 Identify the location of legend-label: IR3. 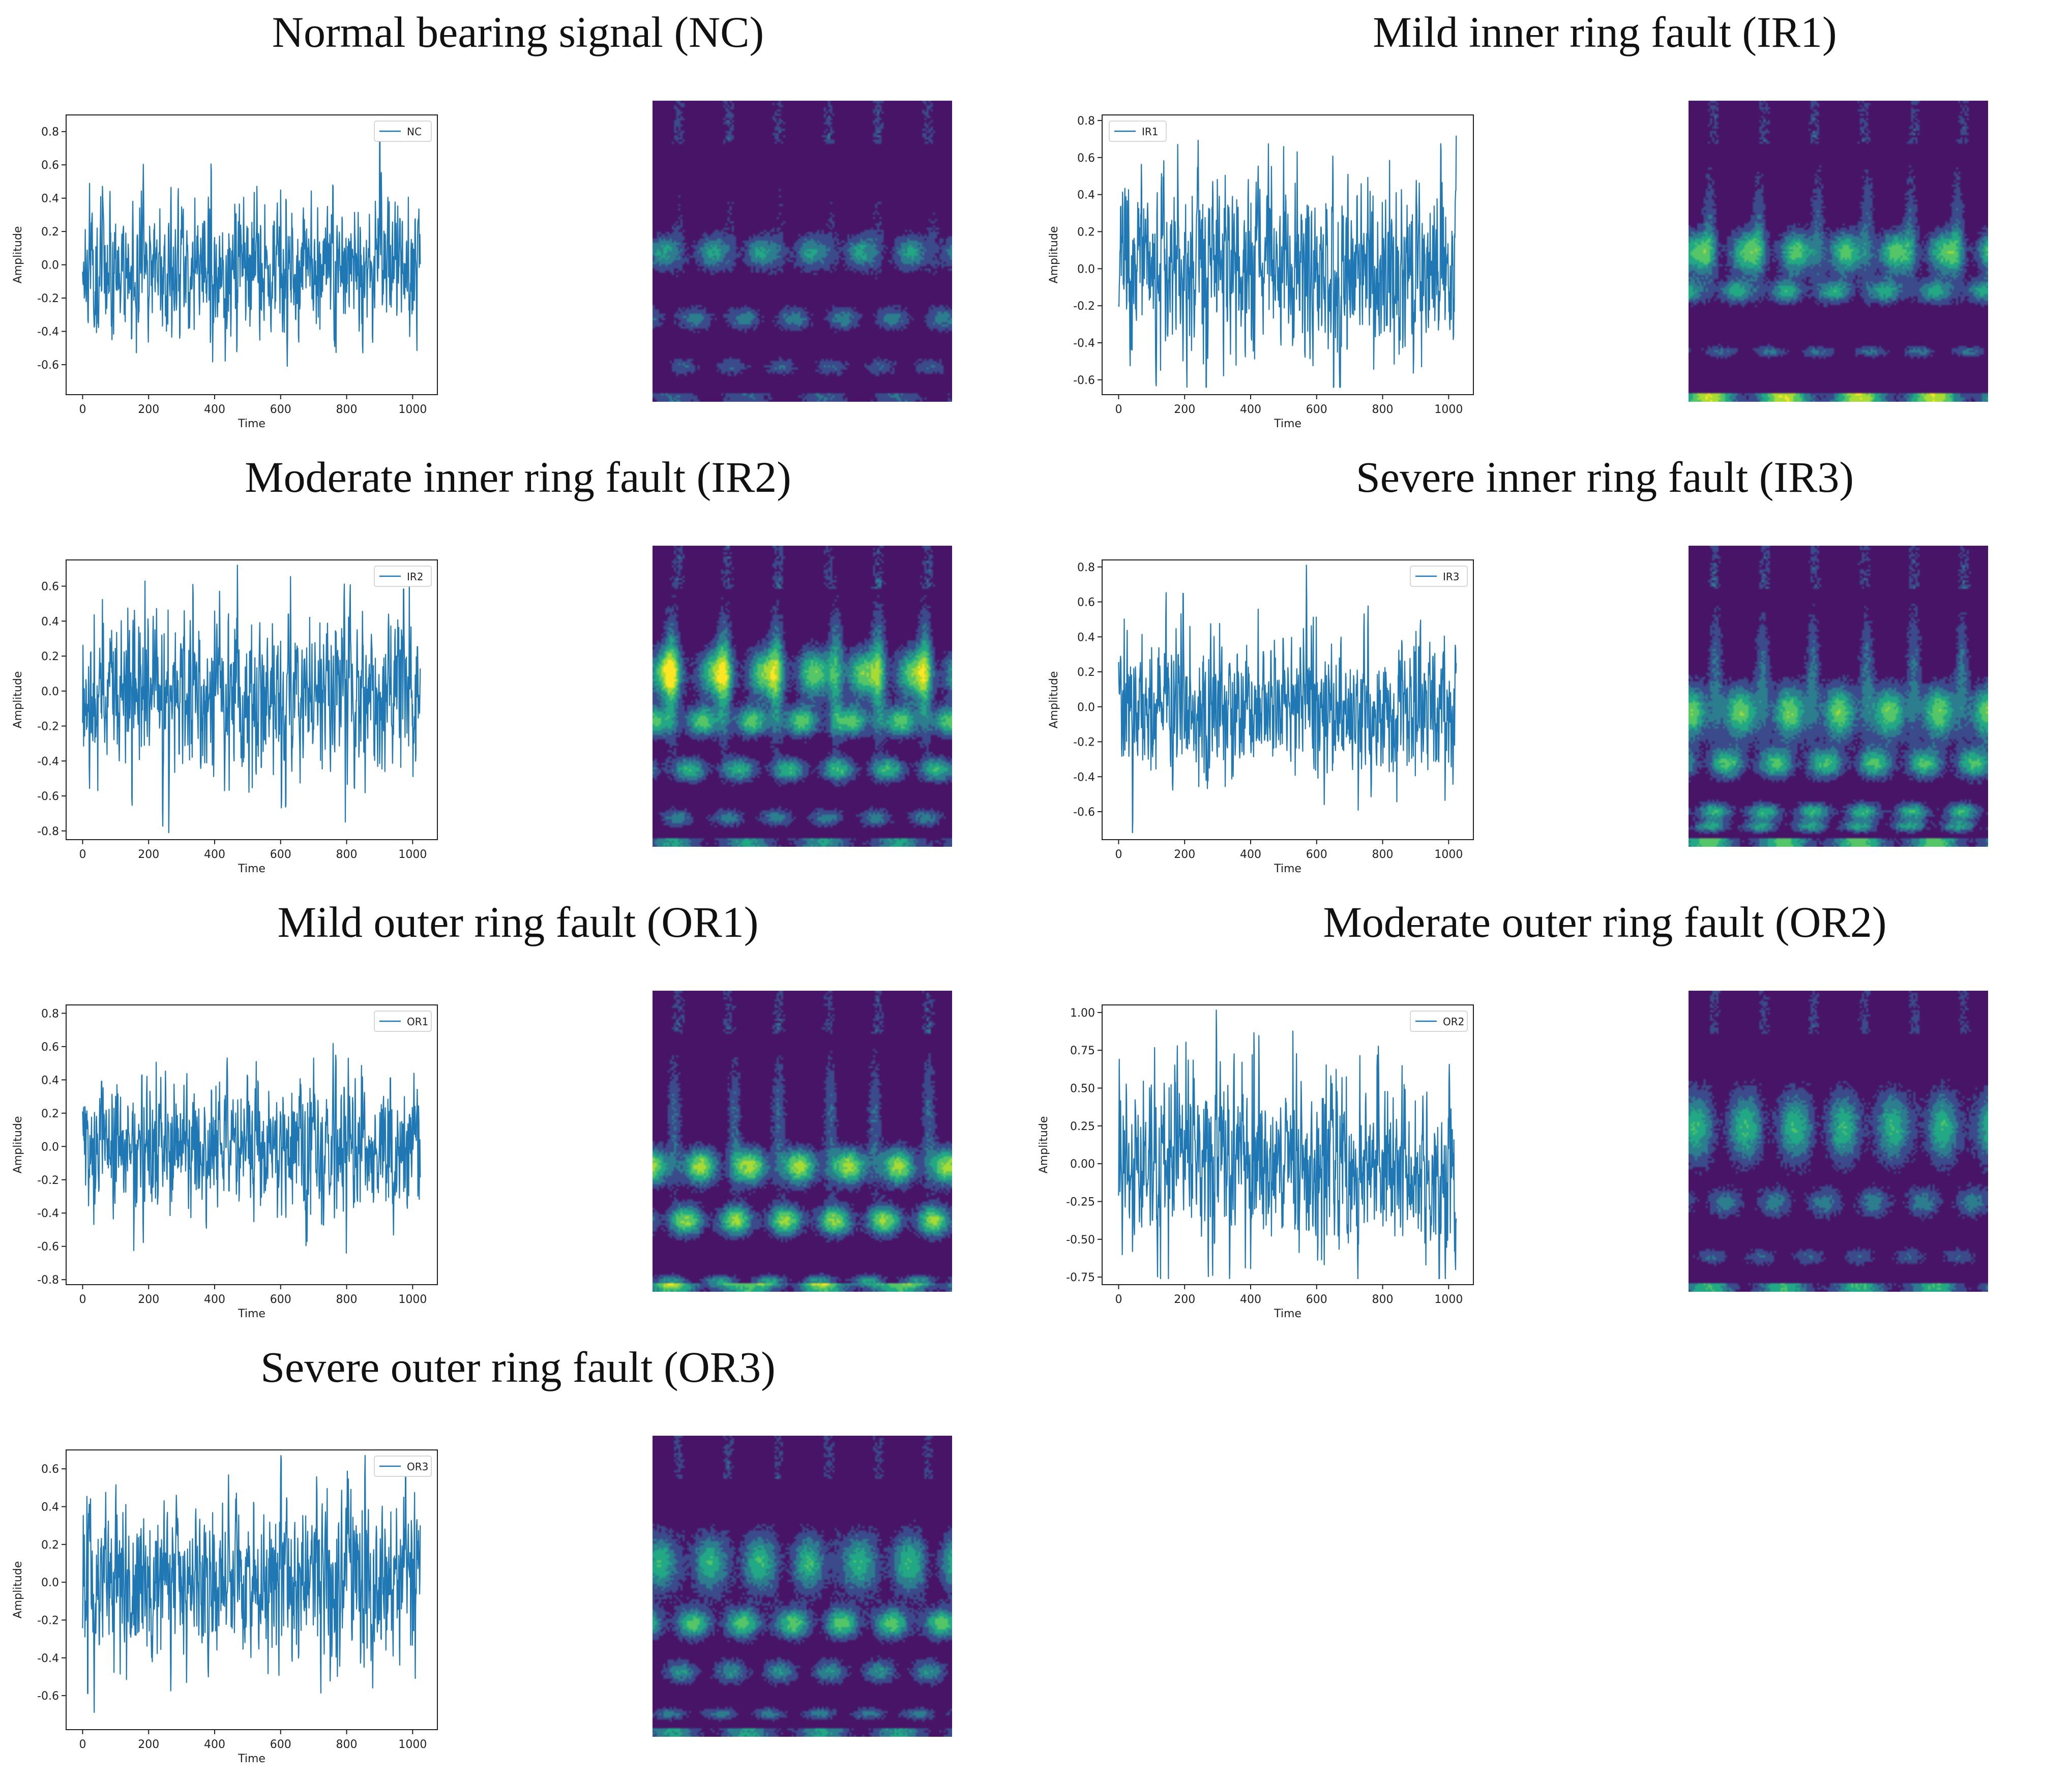
(1451, 577).